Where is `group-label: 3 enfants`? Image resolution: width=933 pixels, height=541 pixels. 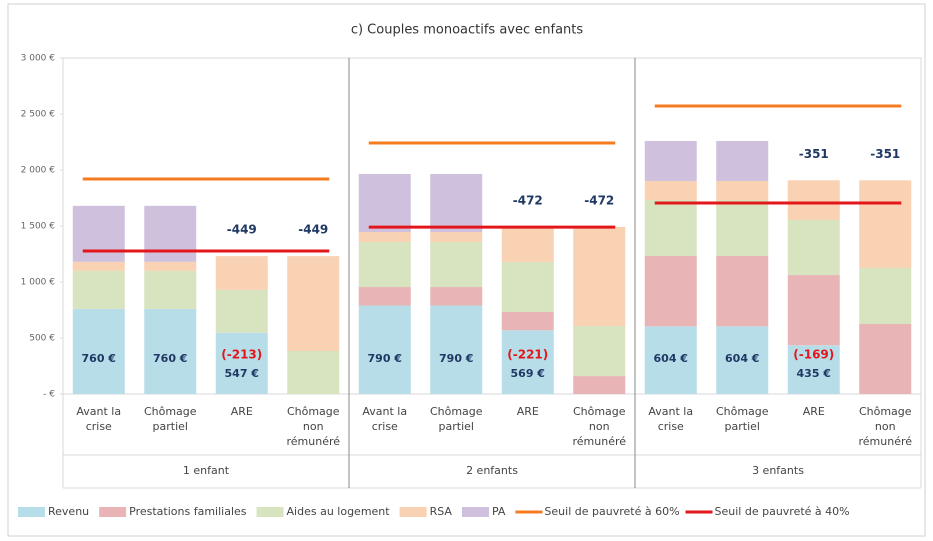
group-label: 3 enfants is located at coordinates (778, 470).